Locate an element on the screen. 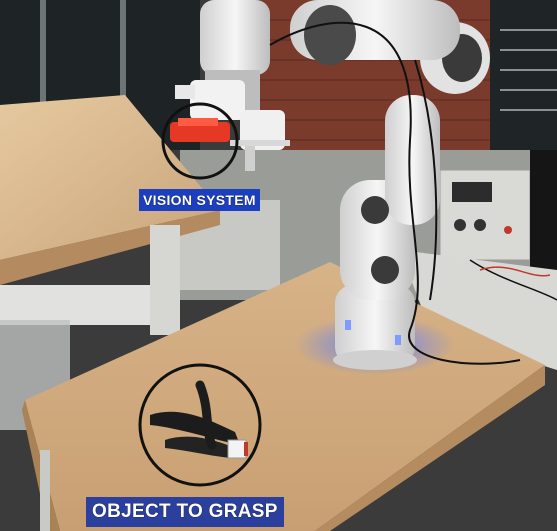  red-part is located at coordinates (200, 132).